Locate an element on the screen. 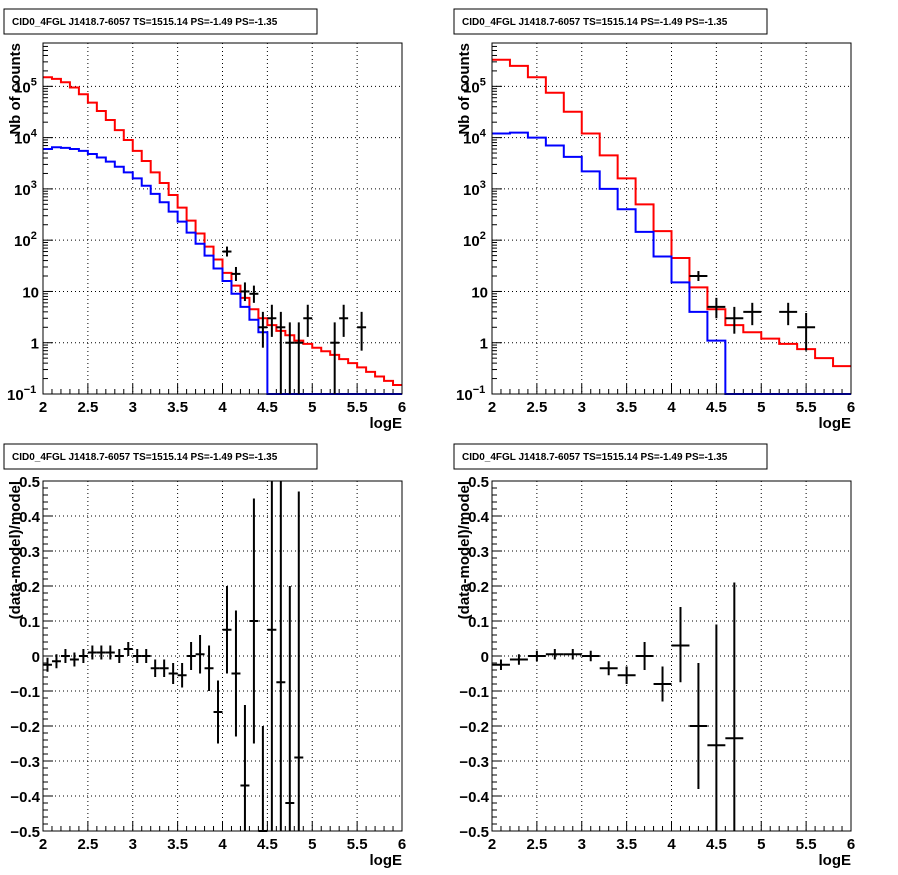 This screenshot has width=898, height=875. y-tick-label: 10² is located at coordinates (474, 240).